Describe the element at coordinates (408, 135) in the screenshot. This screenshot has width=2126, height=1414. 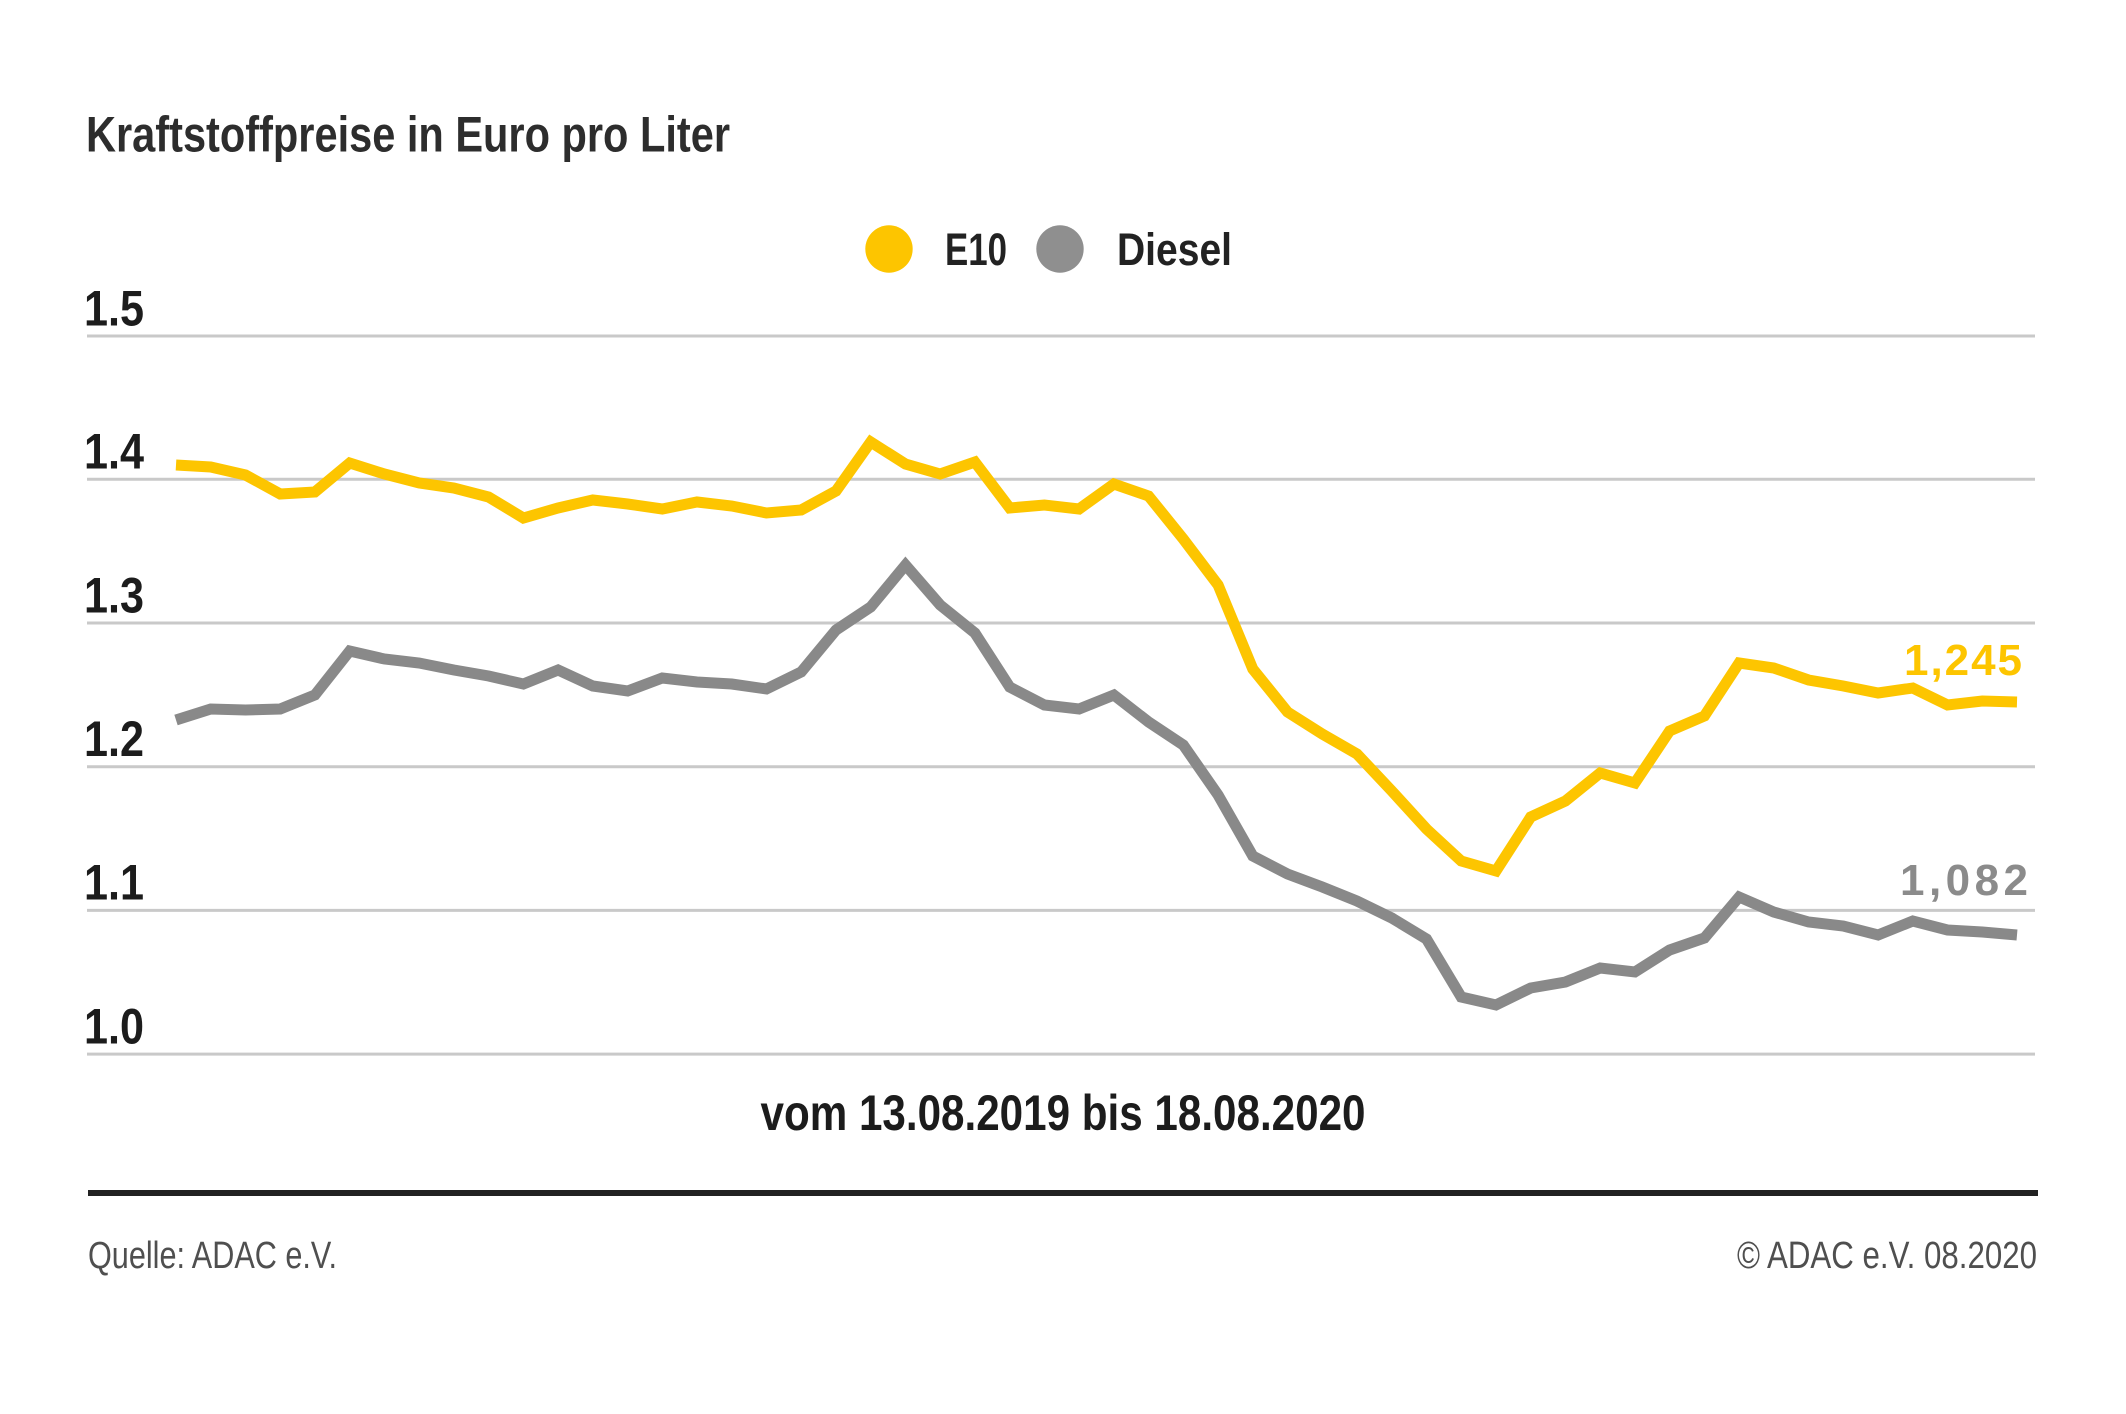
I see `svg-text:Kraftstoffpreise in Euro pro L: Kraftstoffpreise in Euro pro Liter` at that location.